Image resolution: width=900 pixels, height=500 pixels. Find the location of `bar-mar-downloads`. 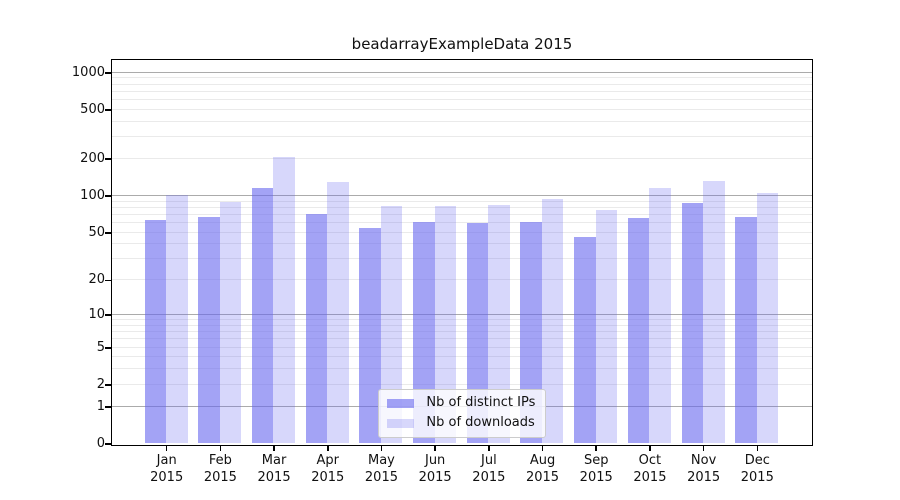

bar-mar-downloads is located at coordinates (284, 300).